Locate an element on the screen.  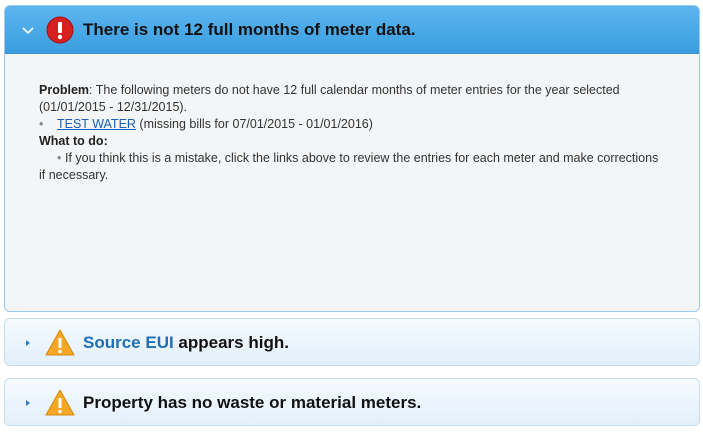
collapse-caret is located at coordinates (28, 30).